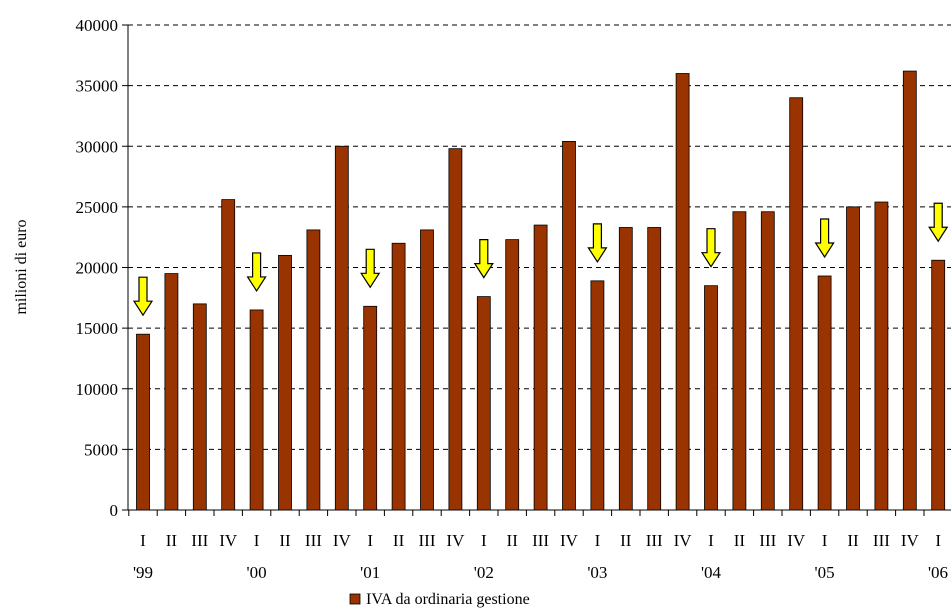  What do you see at coordinates (825, 572) in the screenshot?
I see `year-label: '05` at bounding box center [825, 572].